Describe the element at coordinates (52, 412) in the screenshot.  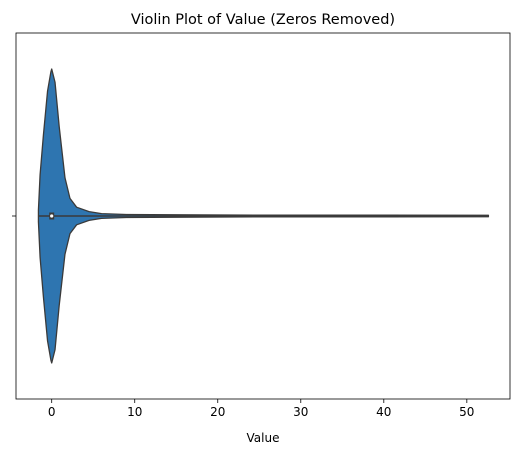
I see `x-tick-label: 0` at that location.